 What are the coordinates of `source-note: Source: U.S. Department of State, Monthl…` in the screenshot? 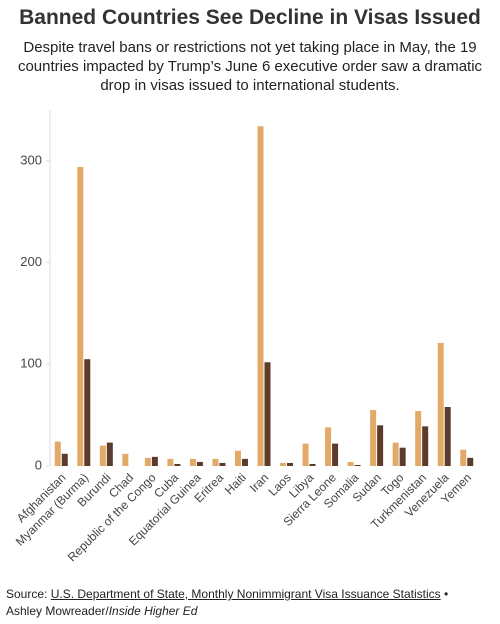 It's located at (250, 603).